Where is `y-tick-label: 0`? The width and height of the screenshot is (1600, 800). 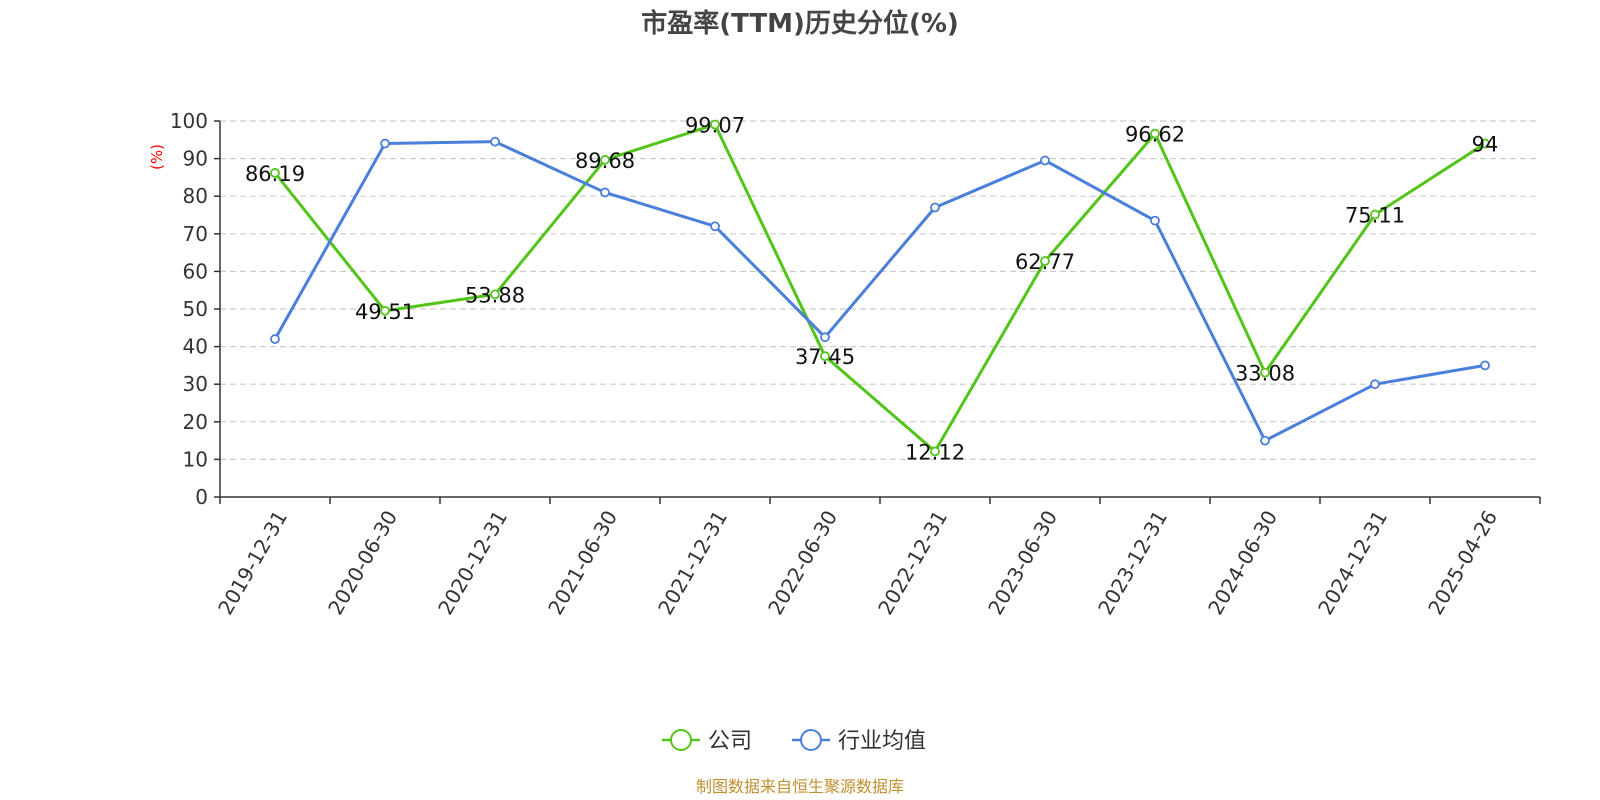 y-tick-label: 0 is located at coordinates (201, 497).